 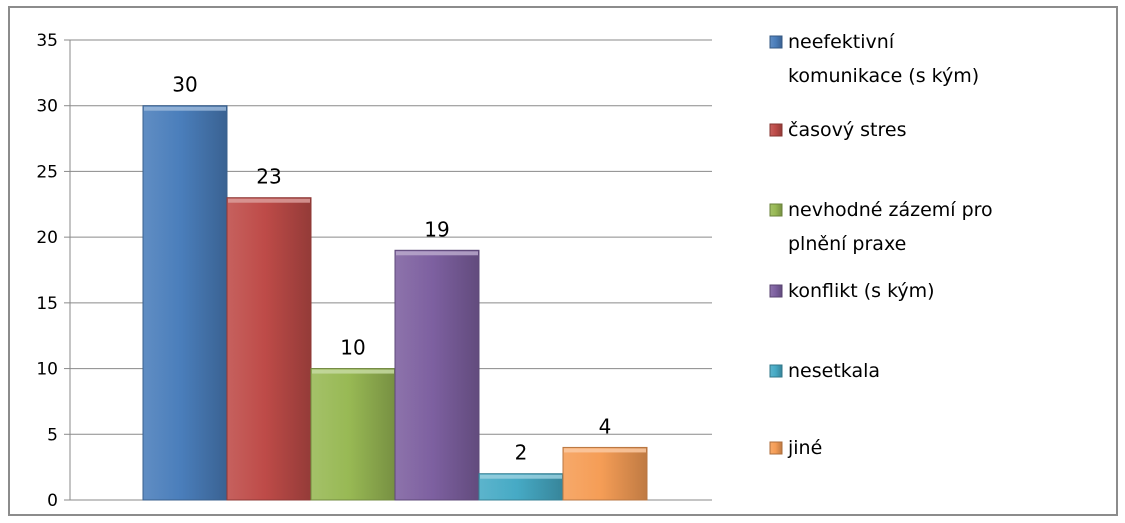 I want to click on y-tick-label-15: 15, so click(x=47, y=304).